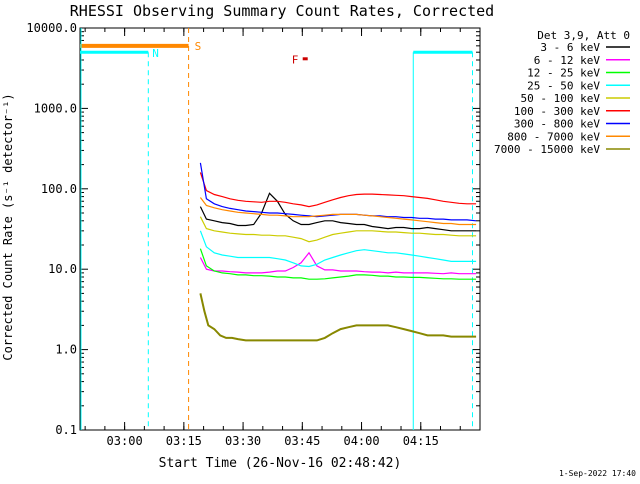  What do you see at coordinates (563, 85) in the screenshot?
I see `legend-label: 25 - 50 keV` at bounding box center [563, 85].